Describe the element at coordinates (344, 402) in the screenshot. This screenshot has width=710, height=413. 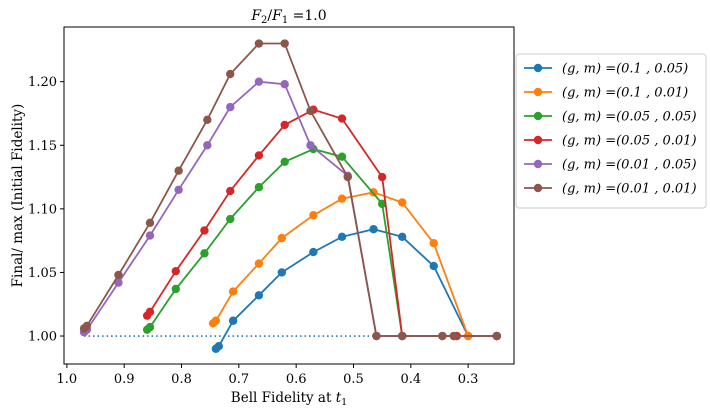
I see `xlabel-sub: 1` at that location.